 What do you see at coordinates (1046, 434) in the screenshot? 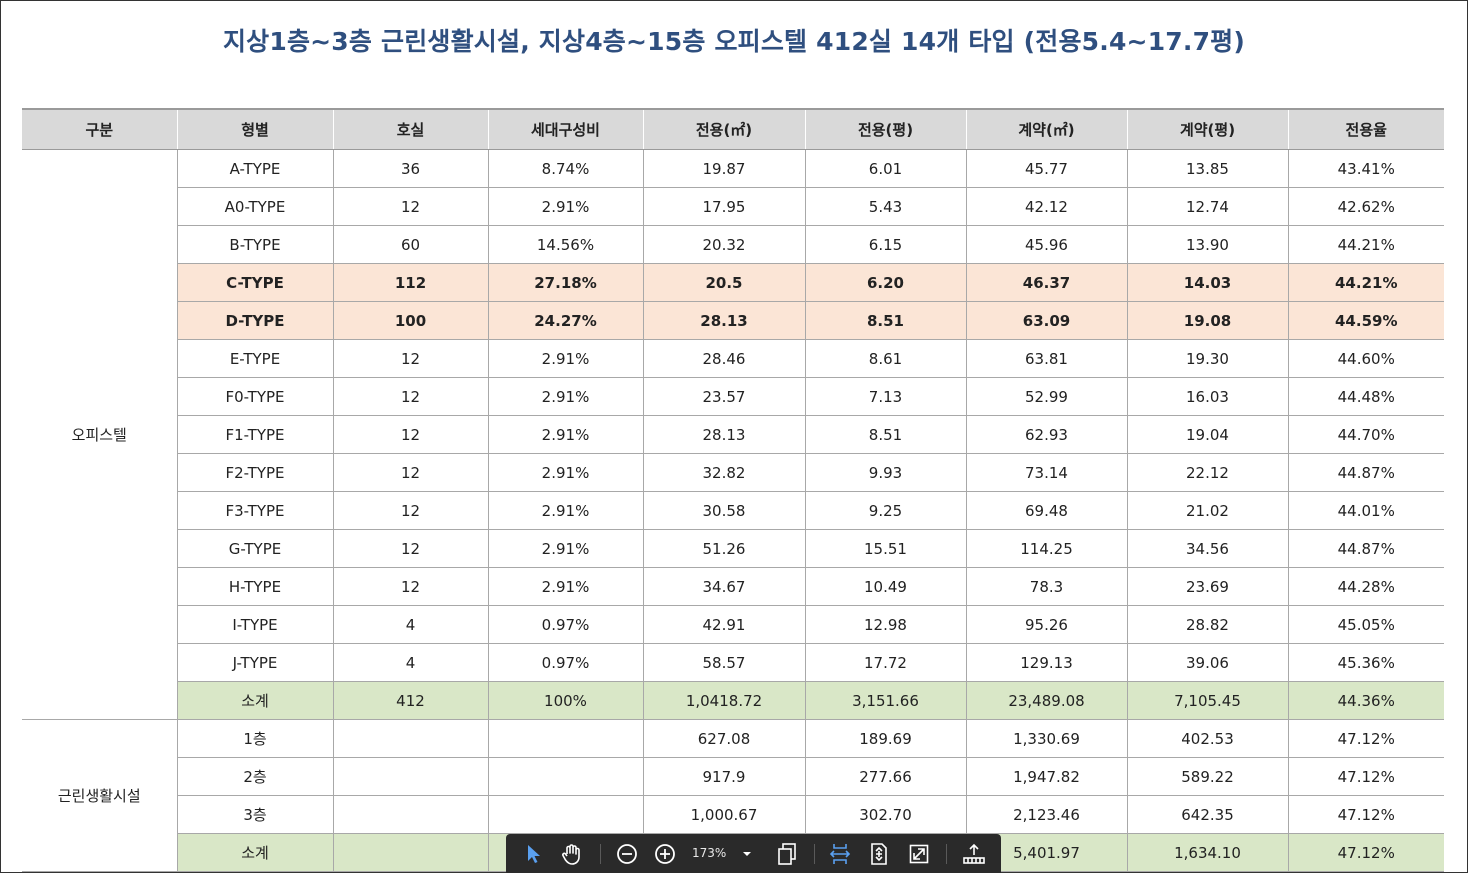
I see `value-cell: 62.93` at bounding box center [1046, 434].